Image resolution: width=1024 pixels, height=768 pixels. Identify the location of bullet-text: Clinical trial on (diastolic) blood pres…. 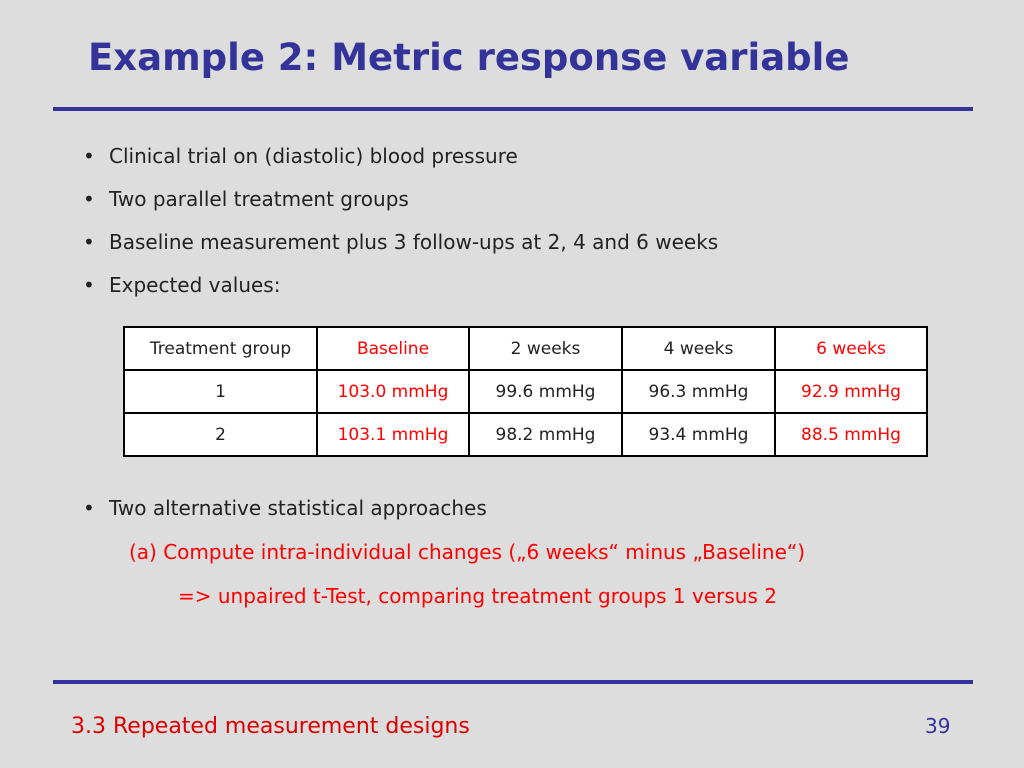
(313, 156).